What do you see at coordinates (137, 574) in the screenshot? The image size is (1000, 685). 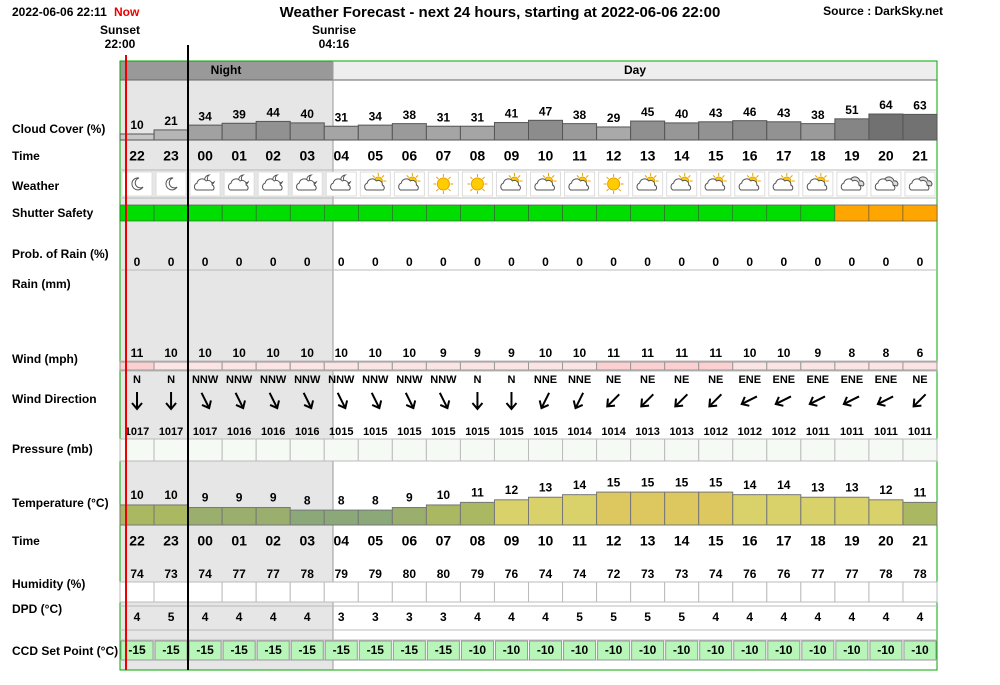 I see `humidity-value: 74` at bounding box center [137, 574].